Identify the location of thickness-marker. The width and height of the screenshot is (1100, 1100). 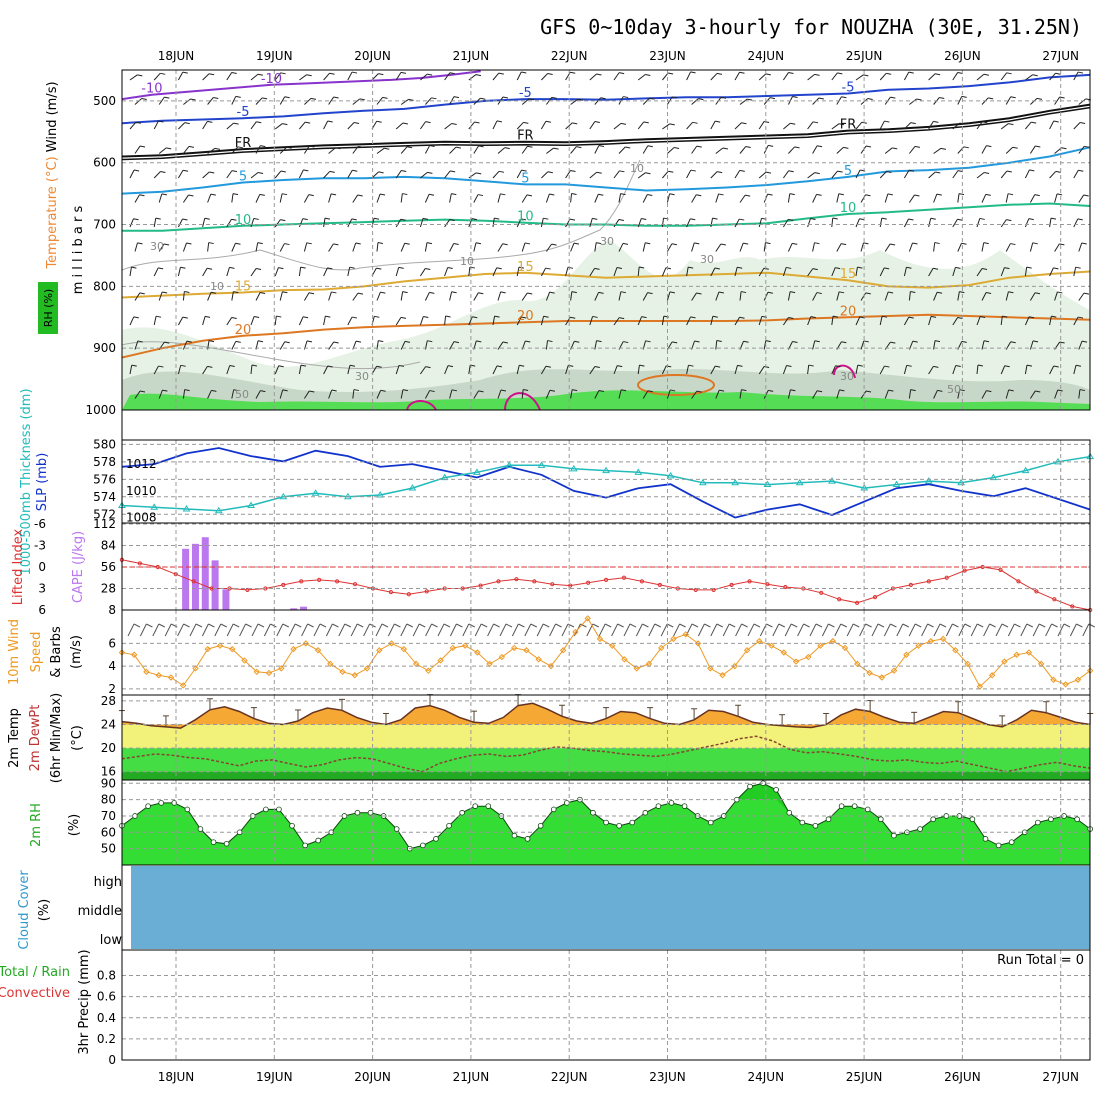
(347, 496).